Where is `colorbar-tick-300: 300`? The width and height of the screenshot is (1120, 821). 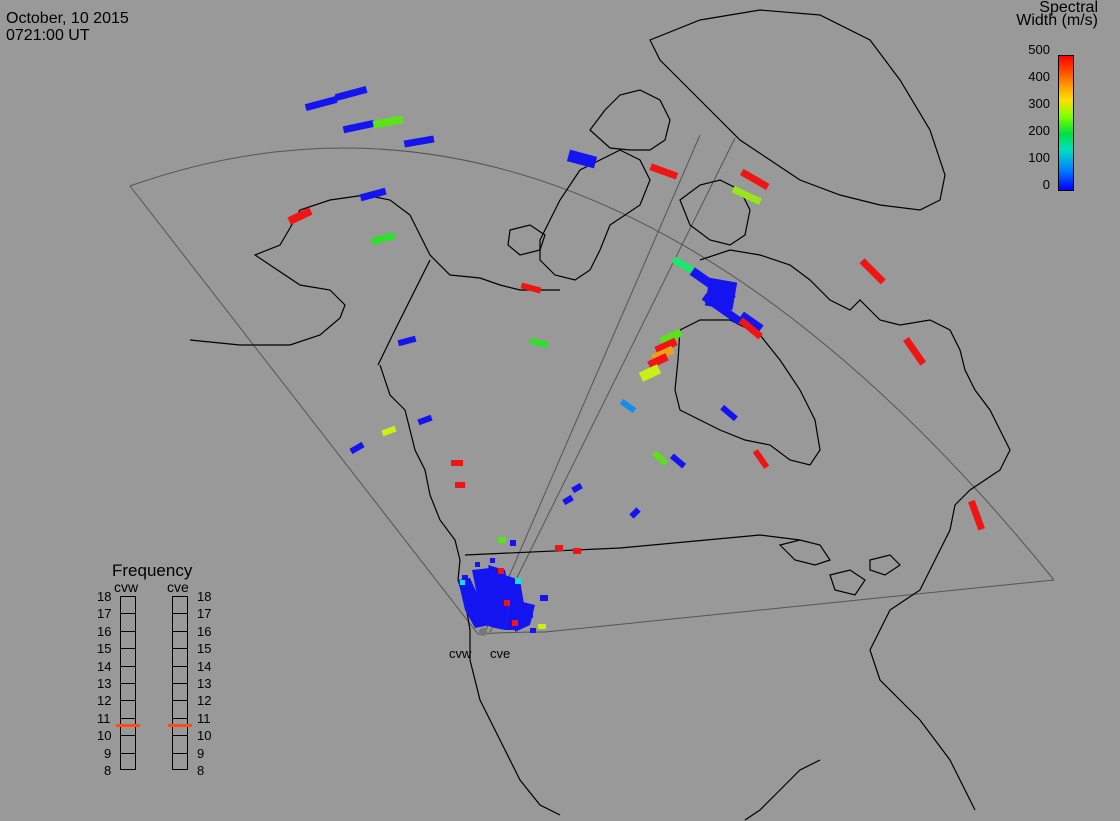
colorbar-tick-300: 300 is located at coordinates (1039, 103).